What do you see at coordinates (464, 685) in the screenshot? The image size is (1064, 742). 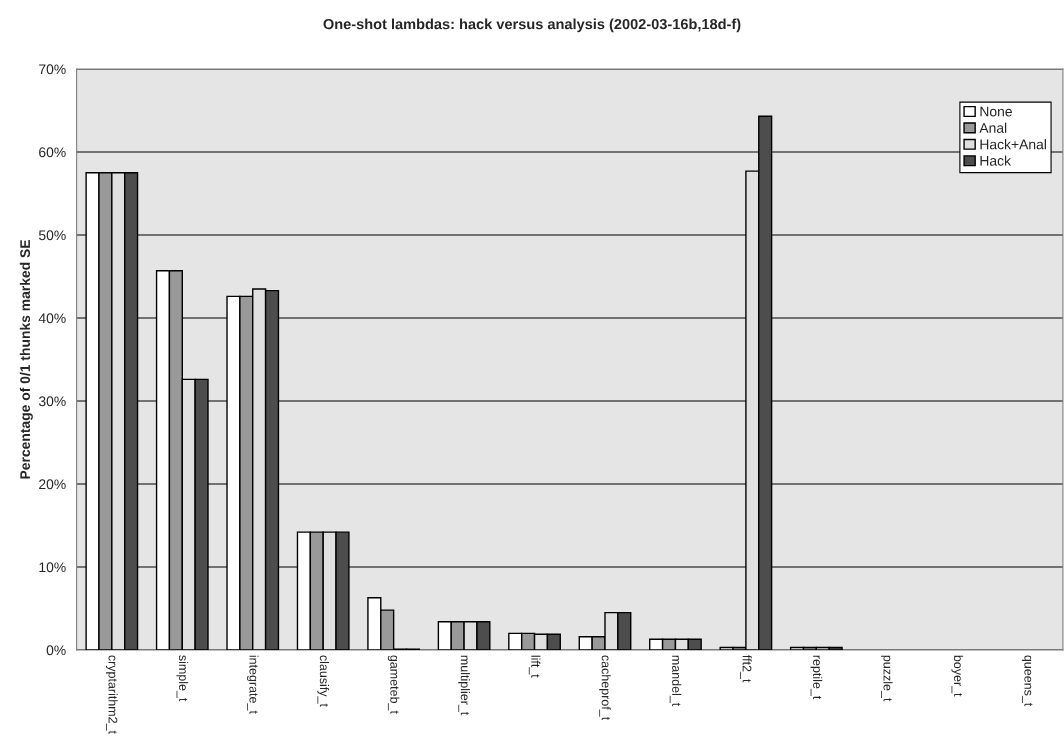 I see `x-tick-label: multiplier_t` at bounding box center [464, 685].